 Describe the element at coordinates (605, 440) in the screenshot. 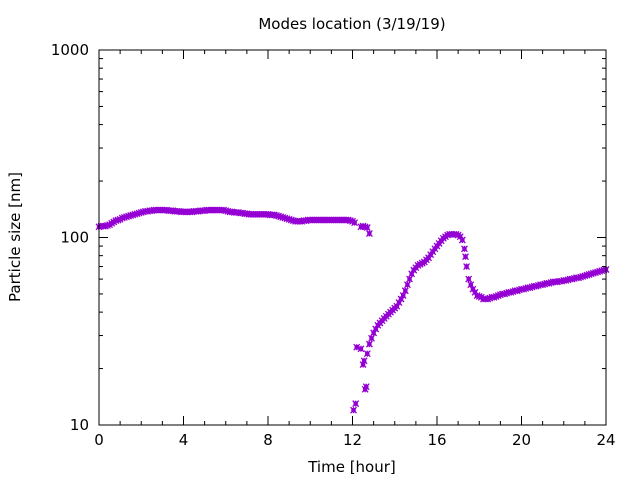

I see `x-tick-label: 24` at that location.